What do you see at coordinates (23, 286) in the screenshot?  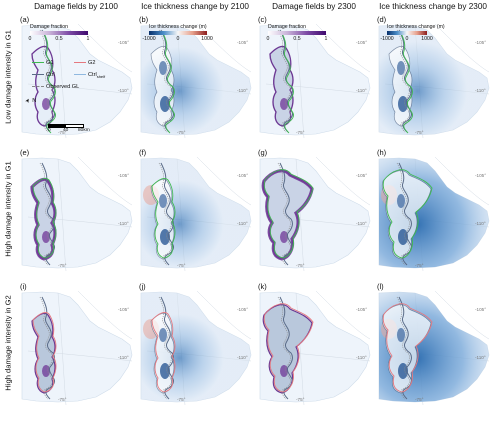 I see `panel-label: (i)` at bounding box center [23, 286].